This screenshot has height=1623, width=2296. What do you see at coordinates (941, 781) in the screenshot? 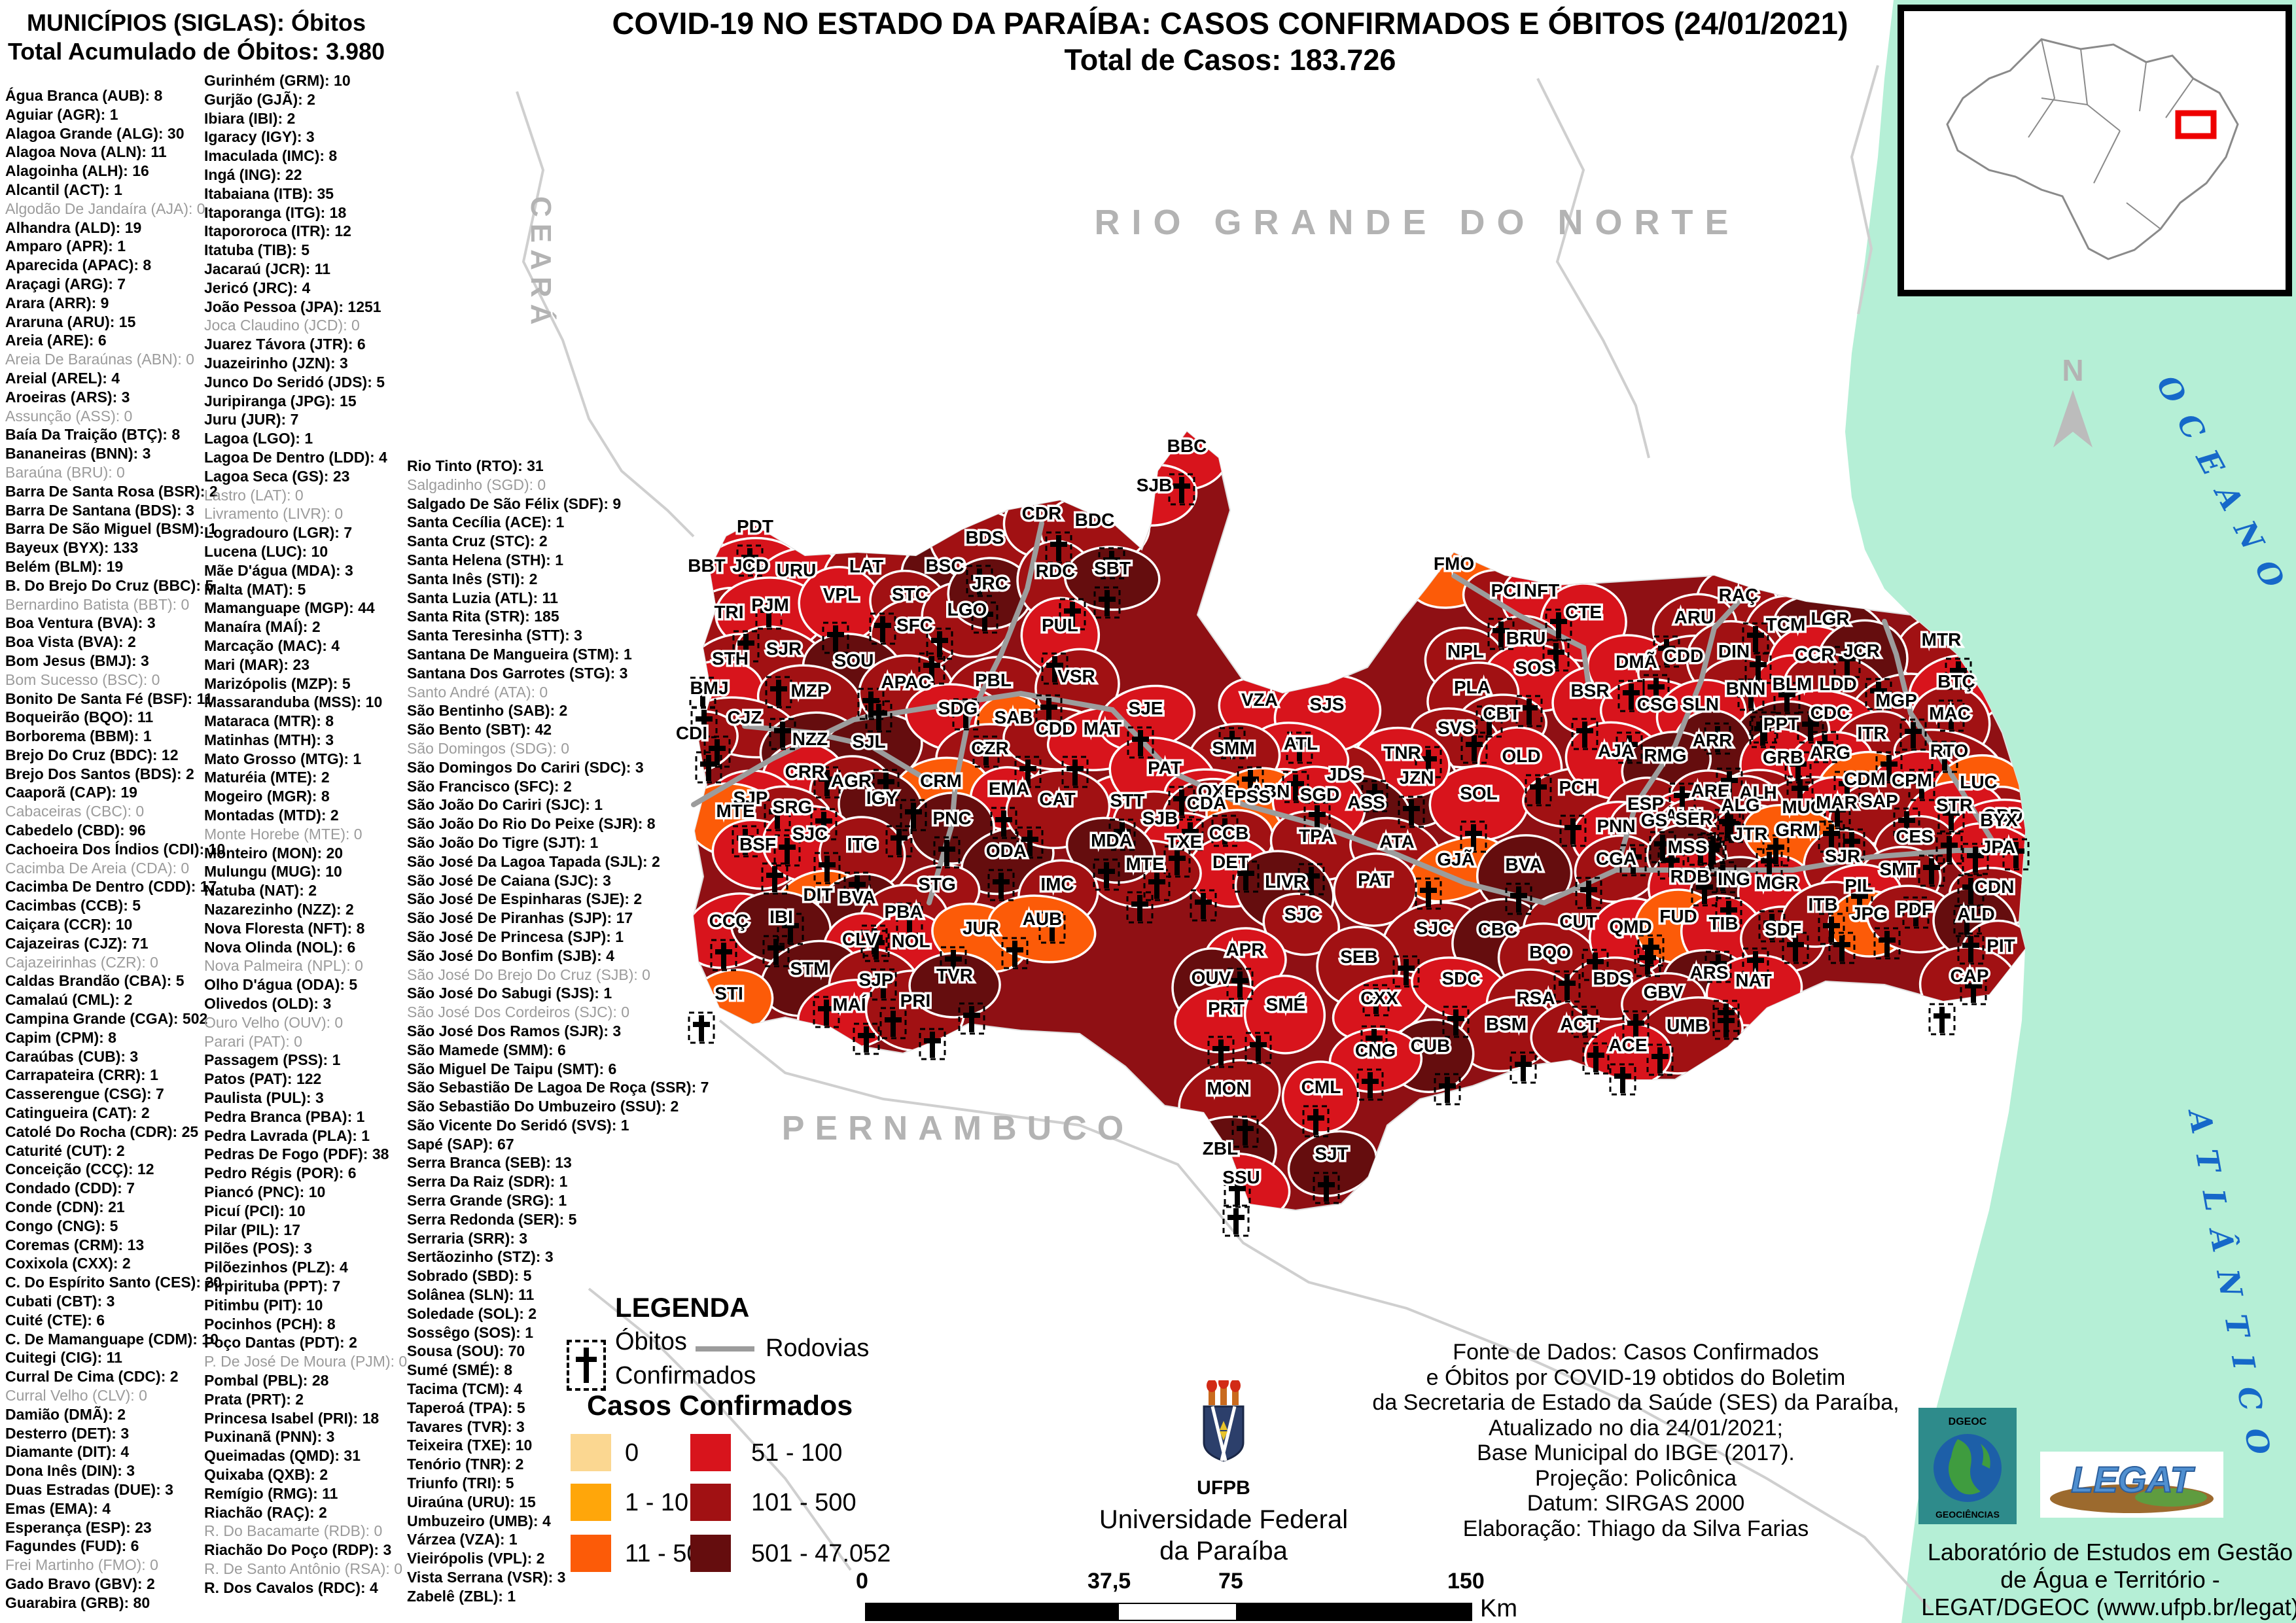
I see `map-label-CRM: CRM` at bounding box center [941, 781].